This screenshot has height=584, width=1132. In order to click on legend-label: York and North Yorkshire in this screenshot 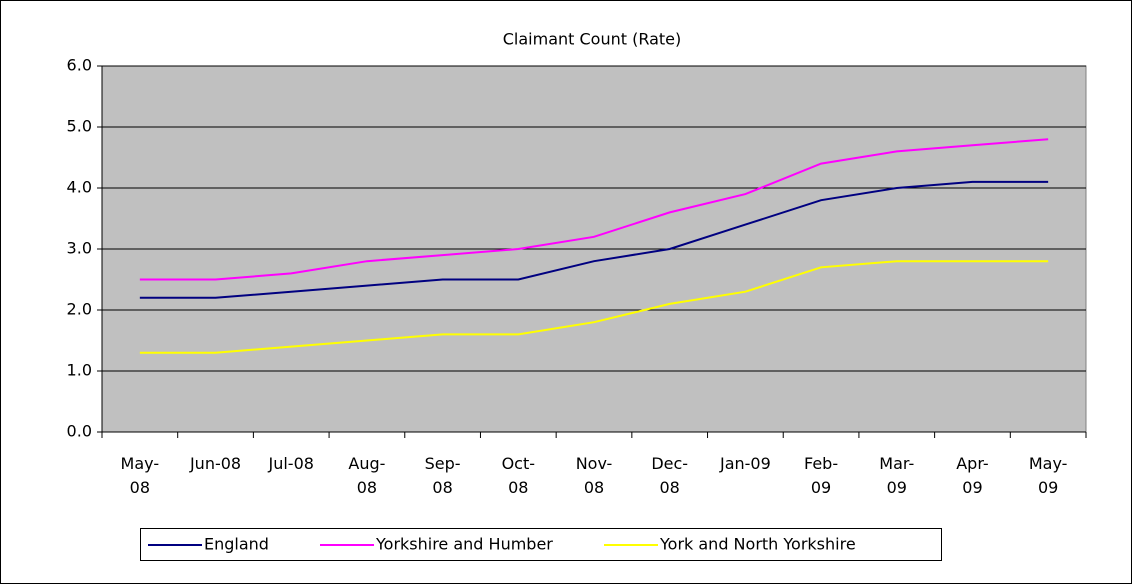, I will do `click(757, 544)`.